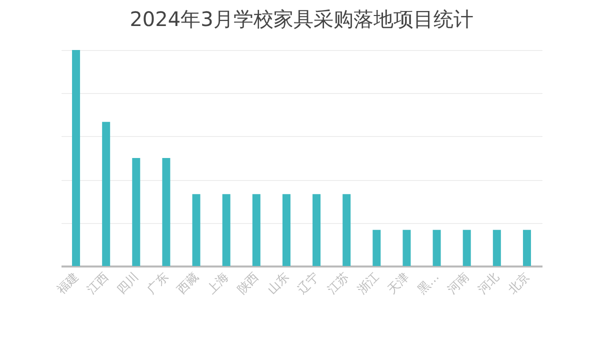 The height and width of the screenshot is (342, 600). What do you see at coordinates (458, 283) in the screenshot?
I see `x-tick-label: 河南` at bounding box center [458, 283].